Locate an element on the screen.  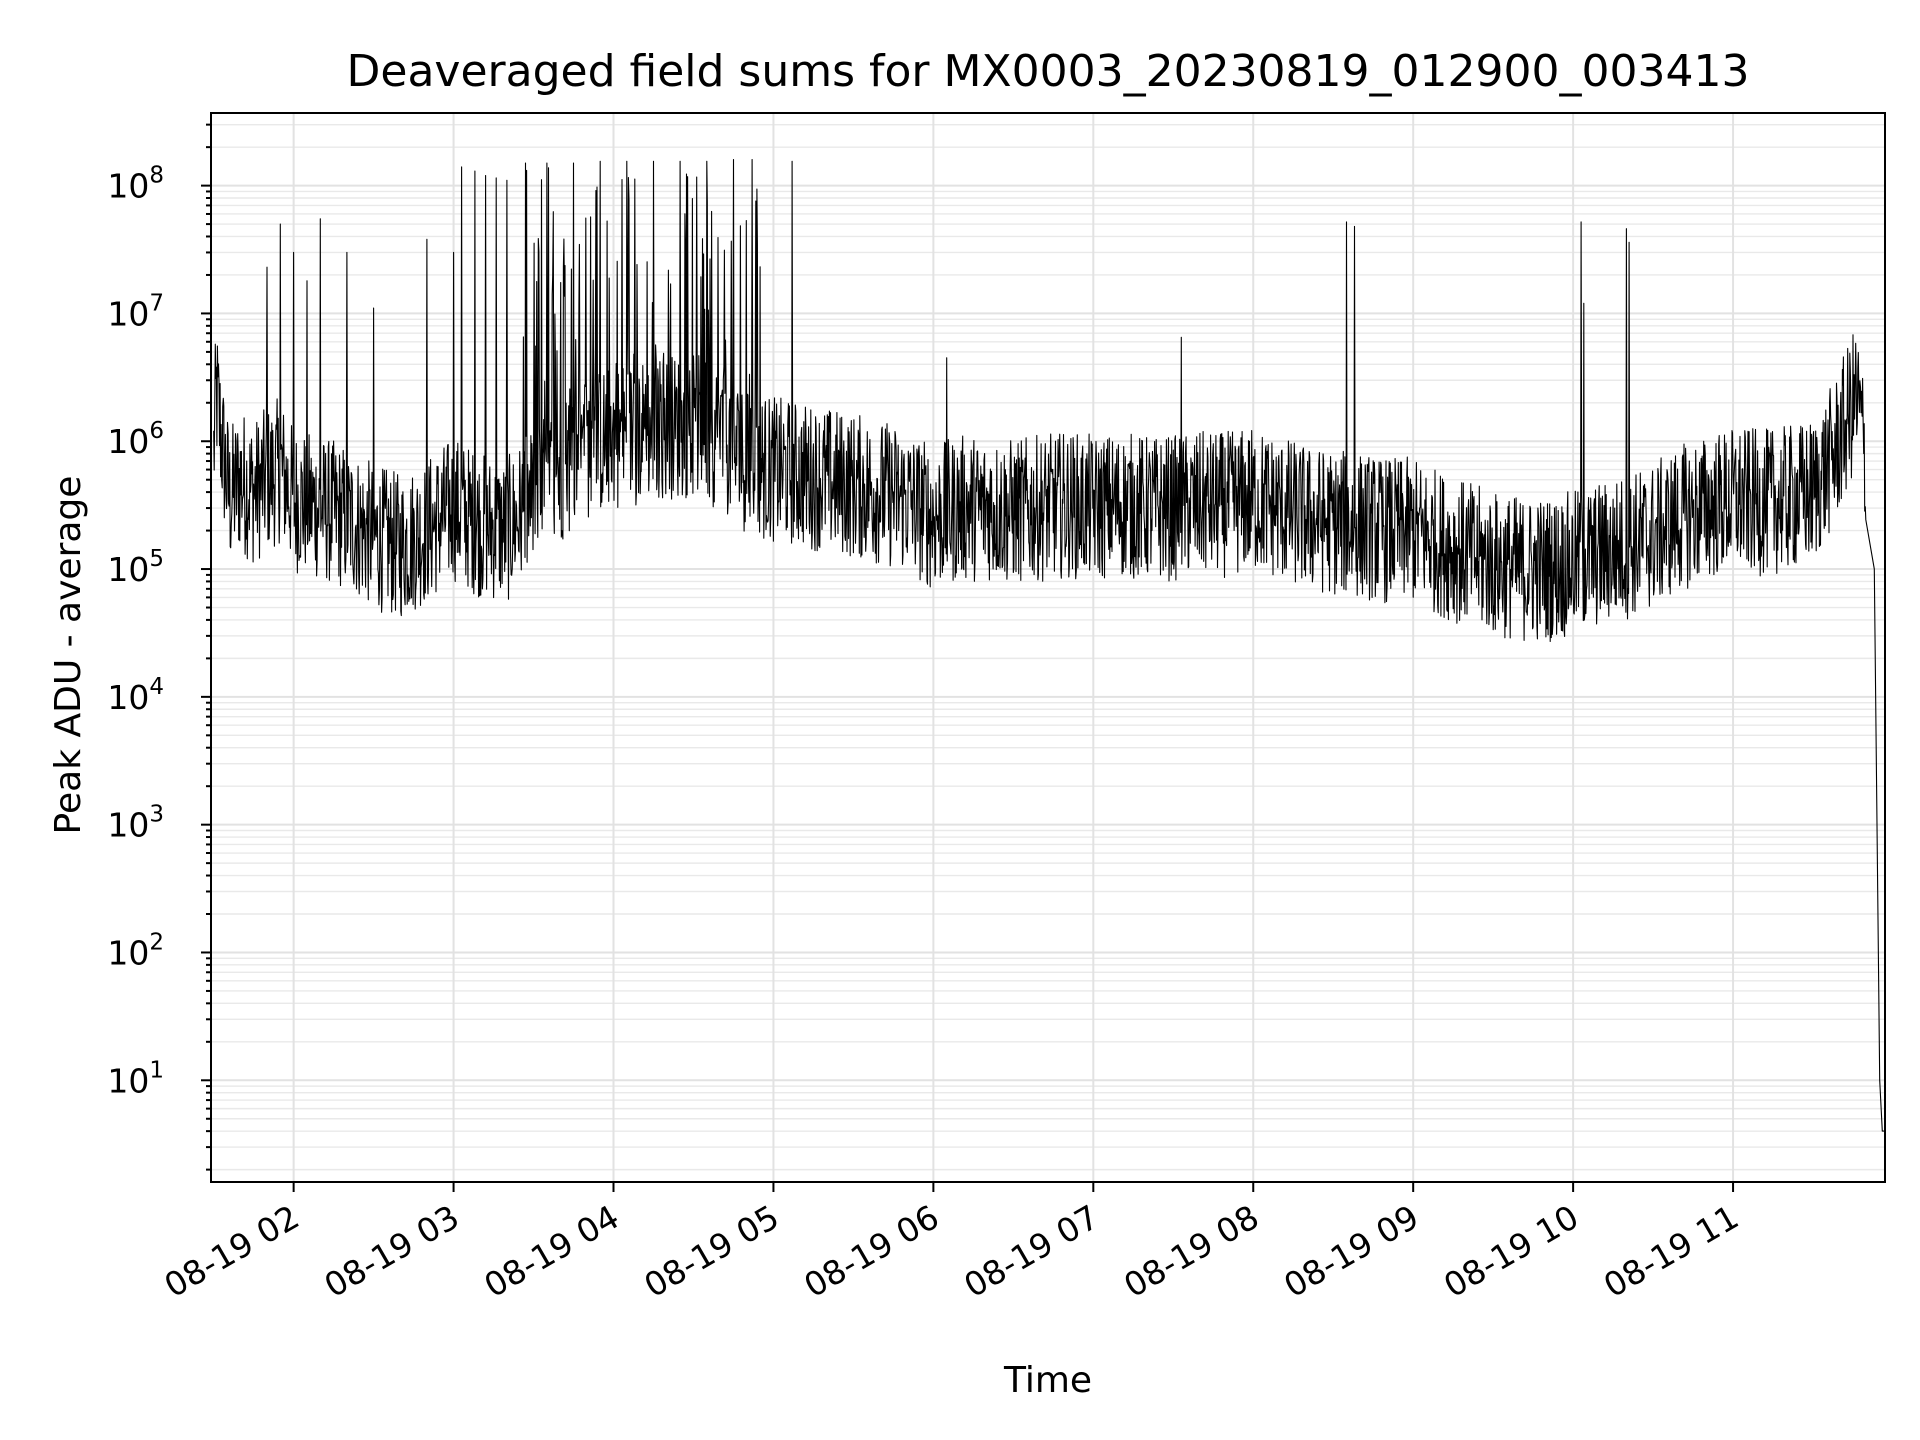
y-tick-exponent: 8 is located at coordinates (156, 176).